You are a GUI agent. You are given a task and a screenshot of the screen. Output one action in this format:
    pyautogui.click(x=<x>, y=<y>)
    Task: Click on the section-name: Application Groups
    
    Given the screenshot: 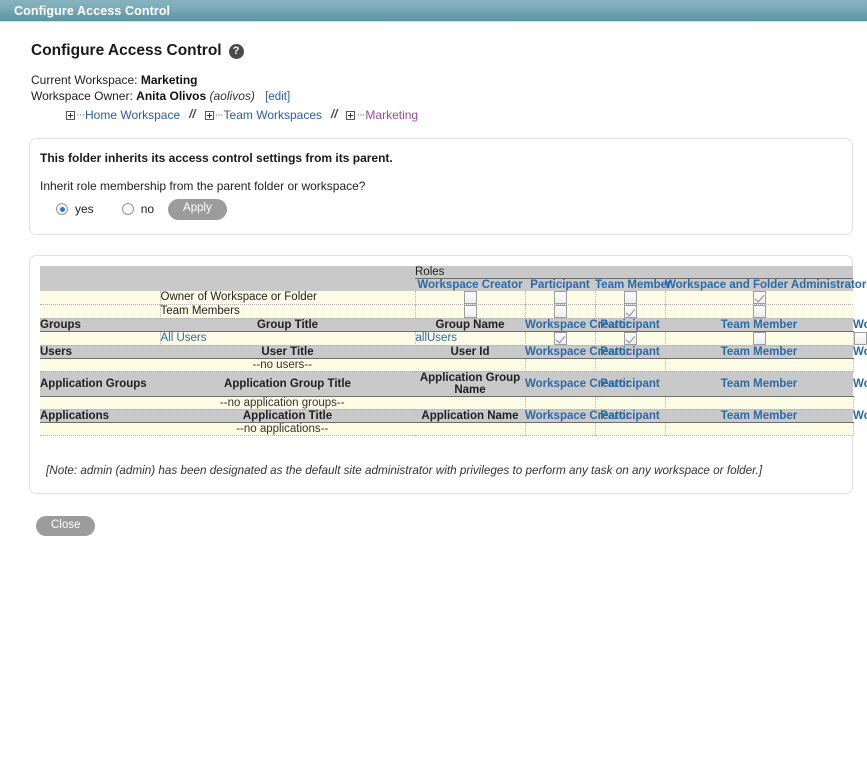 What is the action you would take?
    pyautogui.click(x=100, y=384)
    